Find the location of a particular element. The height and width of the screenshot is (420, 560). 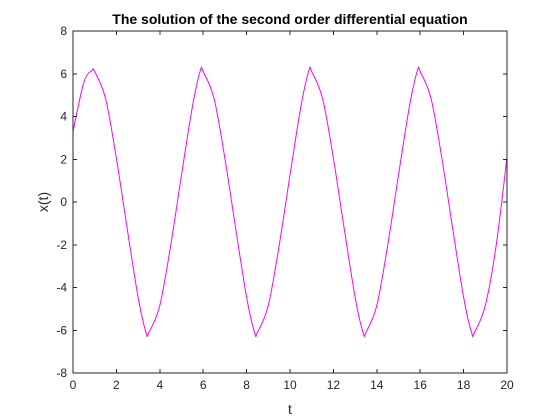

x-tick-label: 0 is located at coordinates (73, 385).